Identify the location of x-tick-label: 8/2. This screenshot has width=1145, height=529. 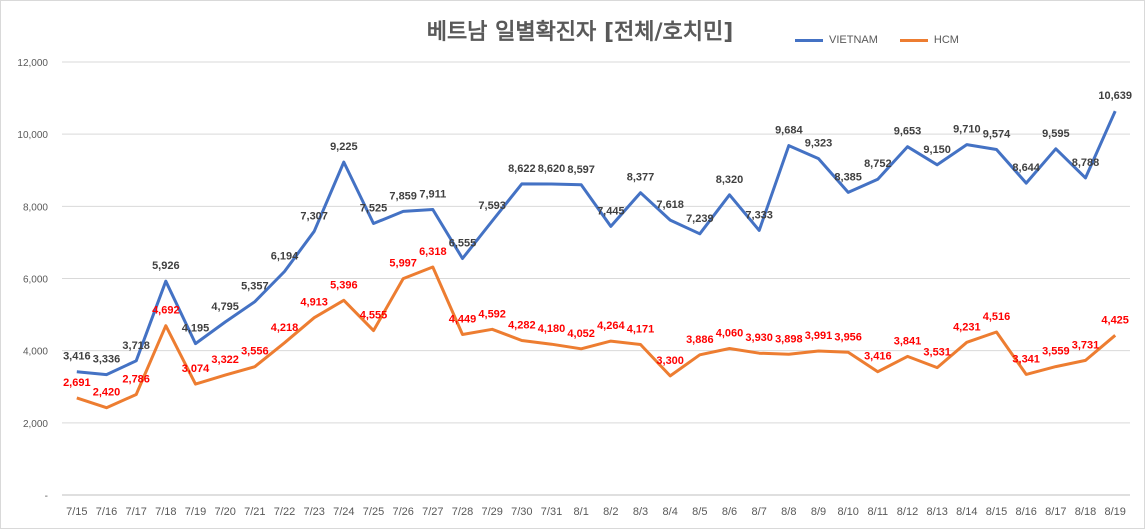
(610, 512).